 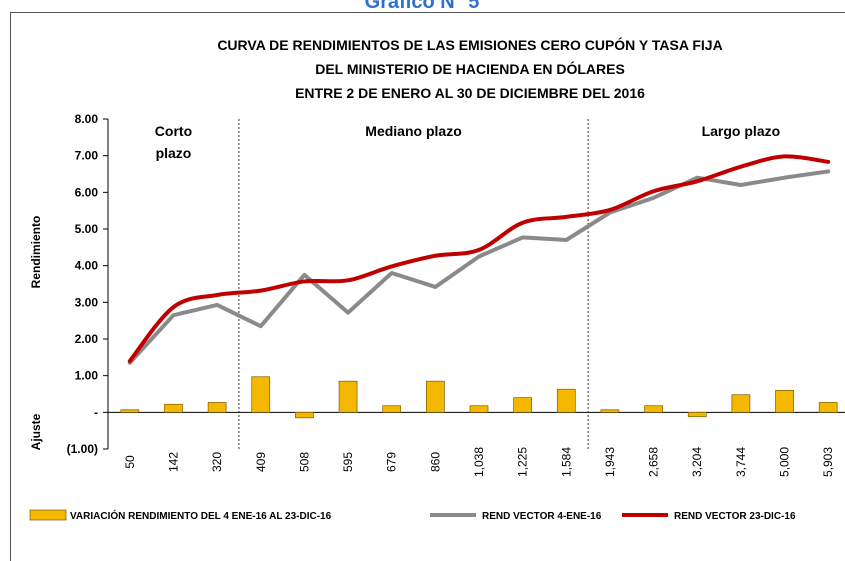 I want to click on y-tick-label: 2.00, so click(x=87, y=339).